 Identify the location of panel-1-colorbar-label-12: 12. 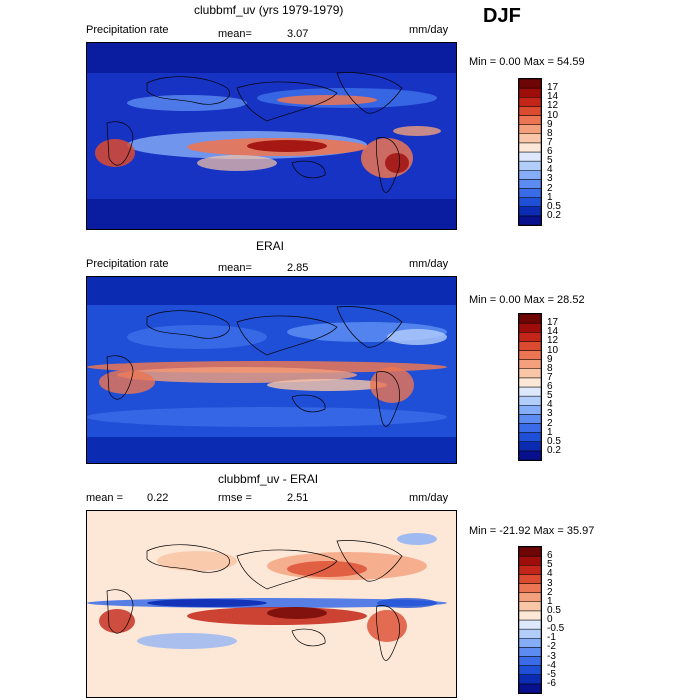
(553, 106).